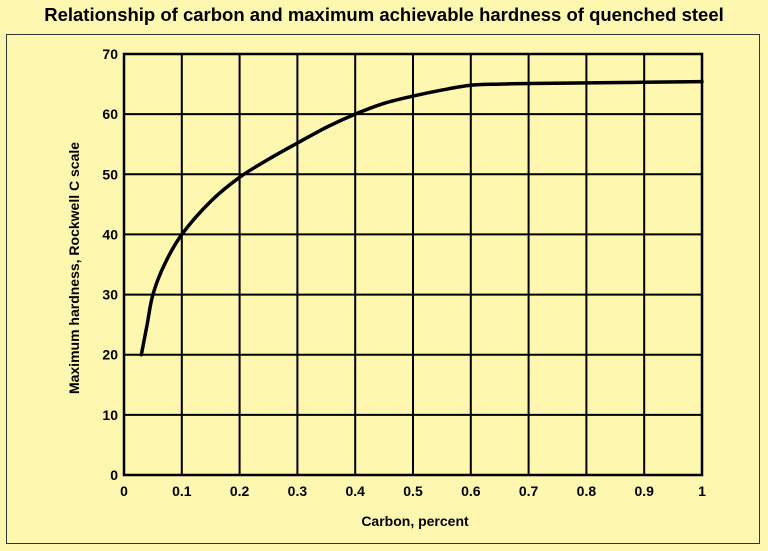  I want to click on y-tick-label: 20, so click(110, 355).